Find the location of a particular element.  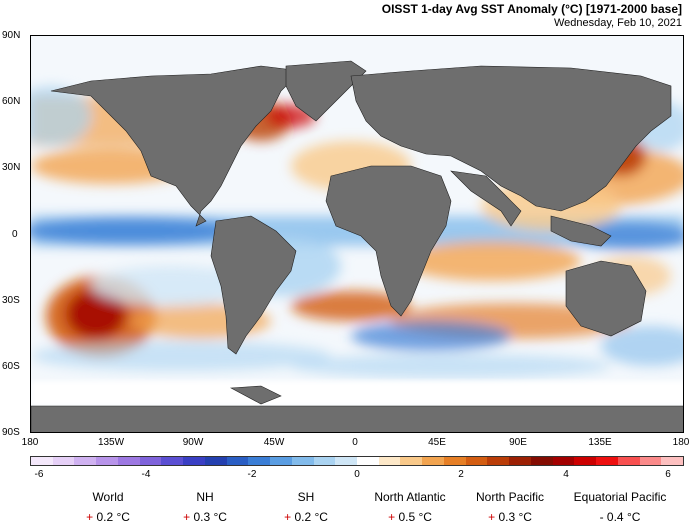

stat-nh: NH + 0.3 °C is located at coordinates (205, 507).